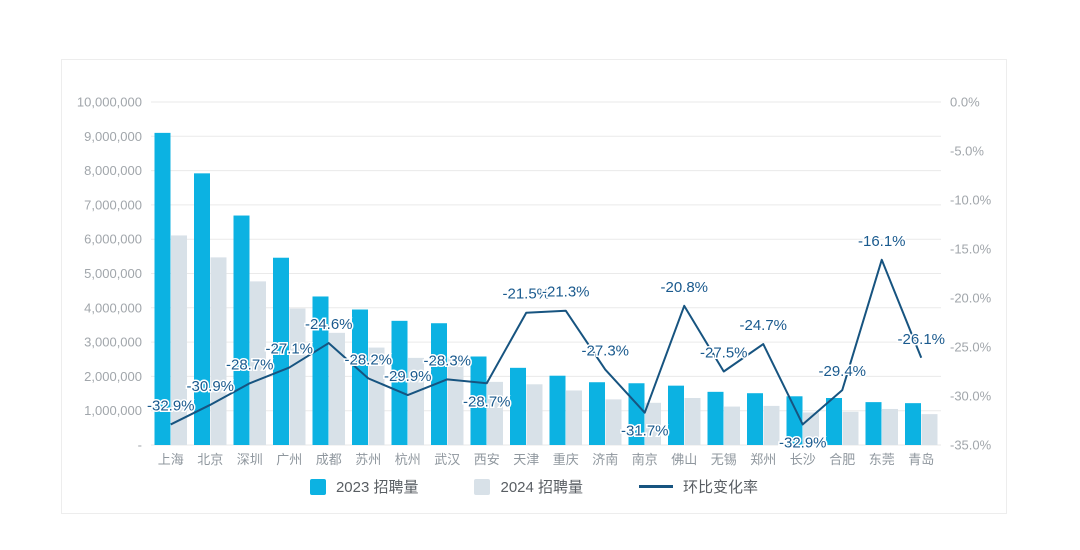 The image size is (1080, 550). What do you see at coordinates (971, 445) in the screenshot?
I see `right-axis-tick-label: -35.0%` at bounding box center [971, 445].